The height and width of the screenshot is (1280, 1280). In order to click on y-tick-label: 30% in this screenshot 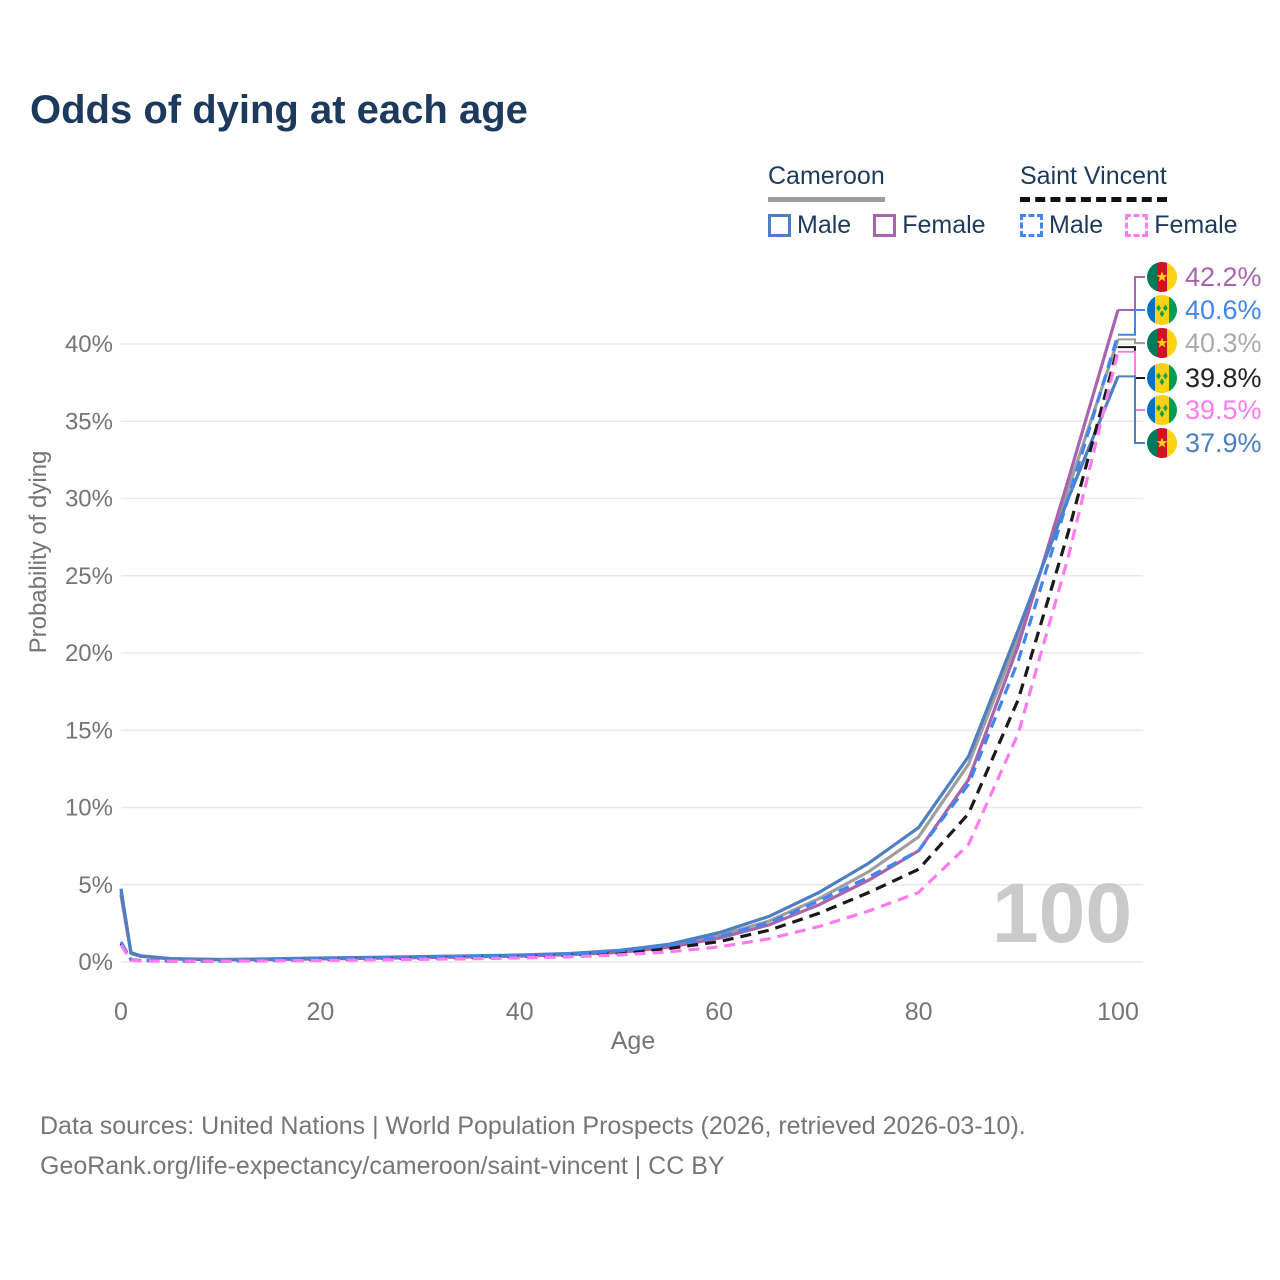, I will do `click(89, 499)`.